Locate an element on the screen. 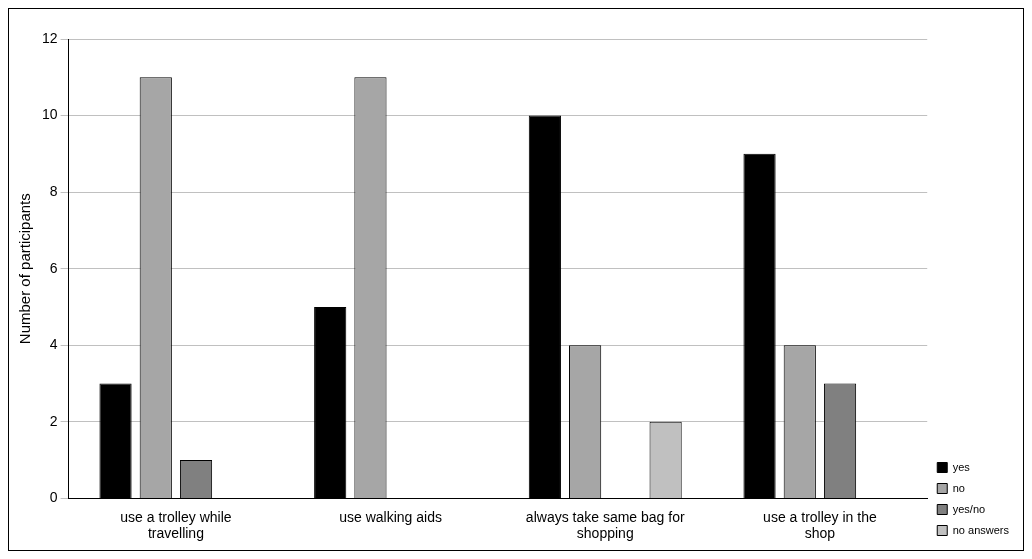 The image size is (1032, 559). legend-label: yes/no is located at coordinates (969, 508).